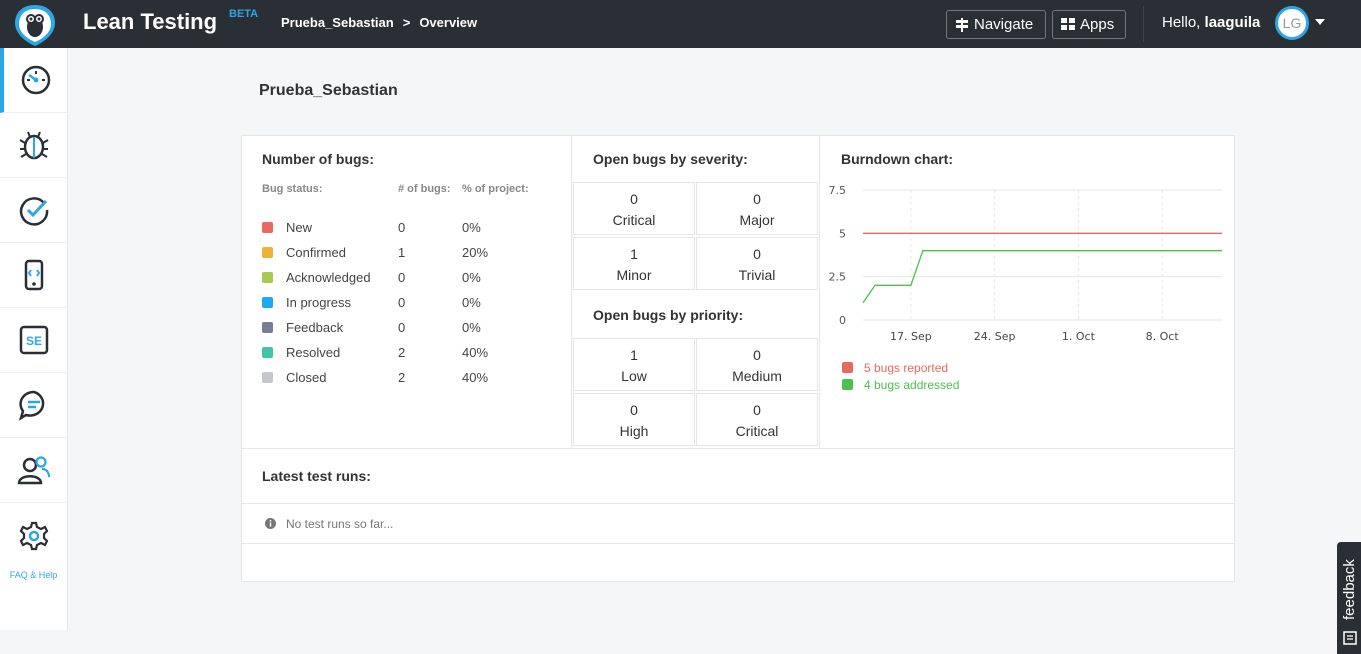 Image resolution: width=1361 pixels, height=654 pixels. What do you see at coordinates (319, 302) in the screenshot?
I see `status-name: In progress` at bounding box center [319, 302].